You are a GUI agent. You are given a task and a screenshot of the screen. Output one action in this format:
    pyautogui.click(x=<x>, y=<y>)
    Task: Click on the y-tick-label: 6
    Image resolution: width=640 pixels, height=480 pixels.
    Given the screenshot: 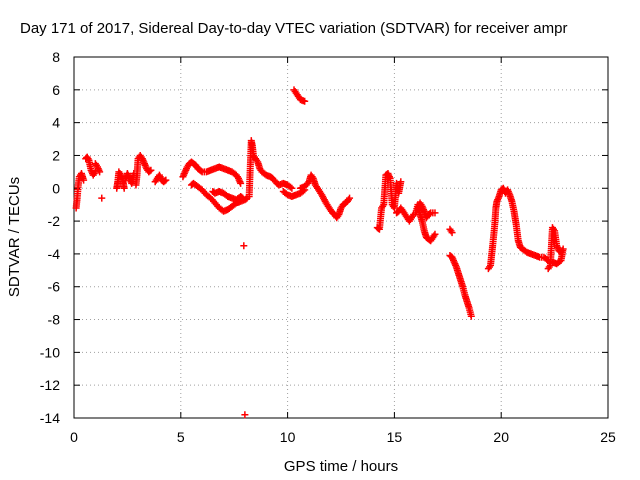 What is the action you would take?
    pyautogui.click(x=56, y=90)
    